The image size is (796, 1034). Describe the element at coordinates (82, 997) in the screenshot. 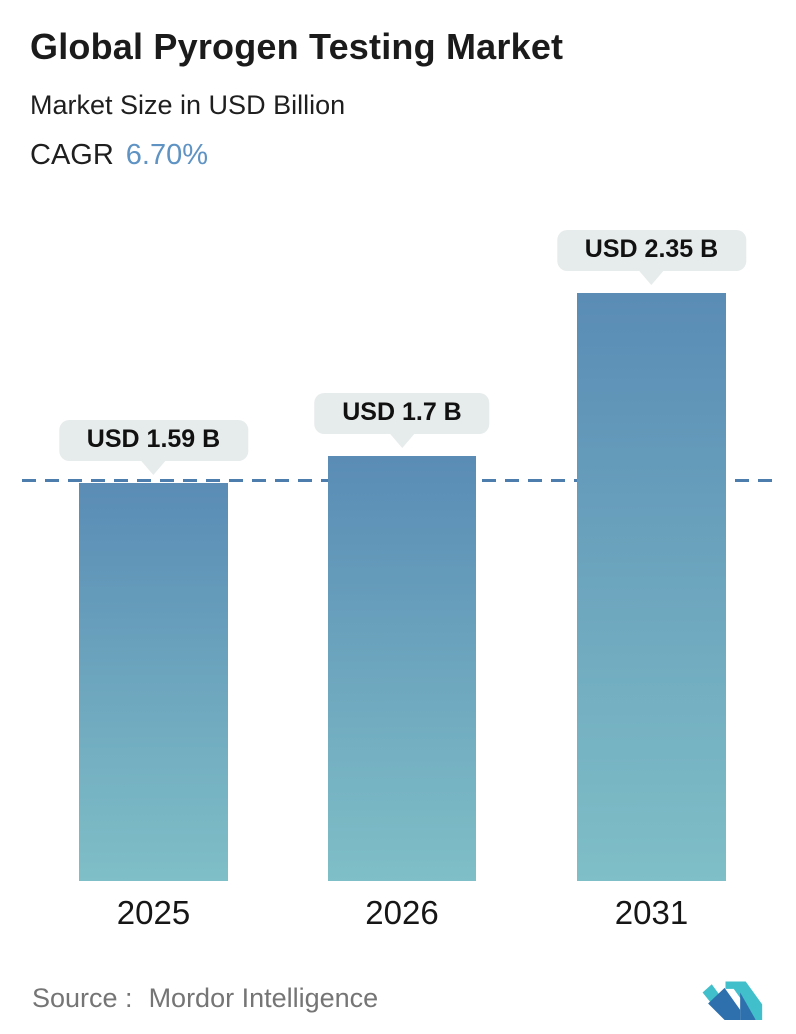

I see `source-label: Source :` at that location.